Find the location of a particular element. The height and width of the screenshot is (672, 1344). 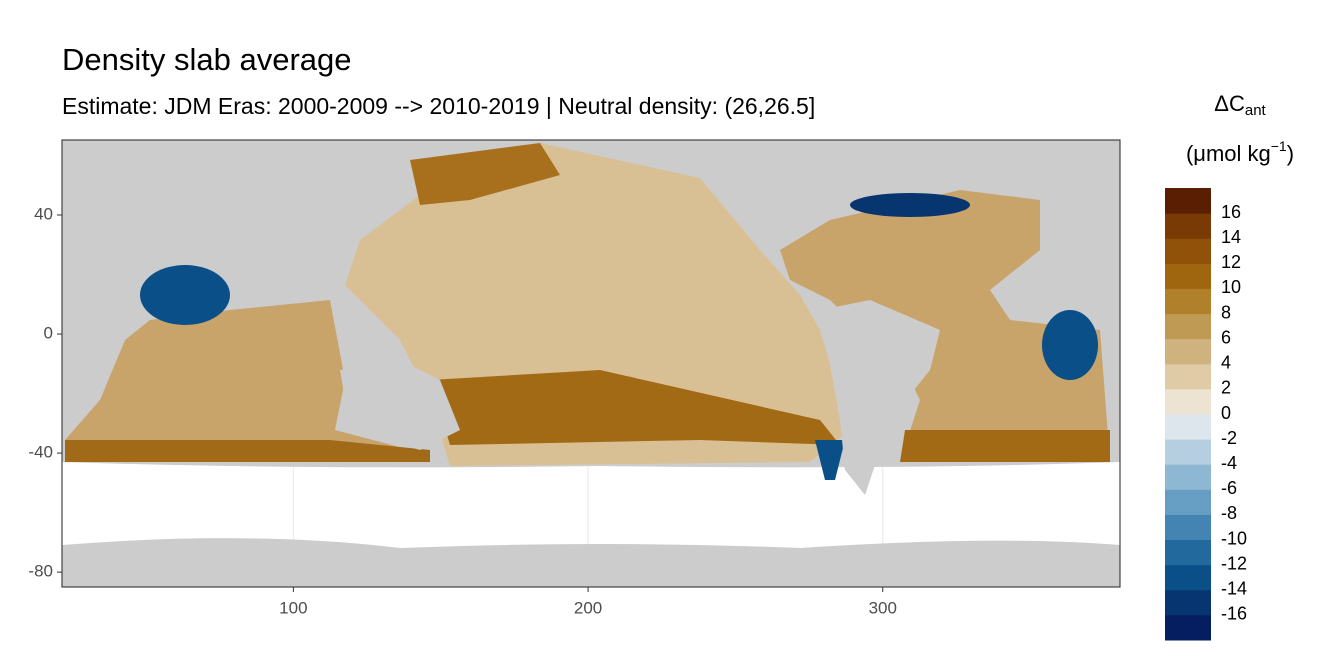

legend-label: 12 is located at coordinates (1231, 262).